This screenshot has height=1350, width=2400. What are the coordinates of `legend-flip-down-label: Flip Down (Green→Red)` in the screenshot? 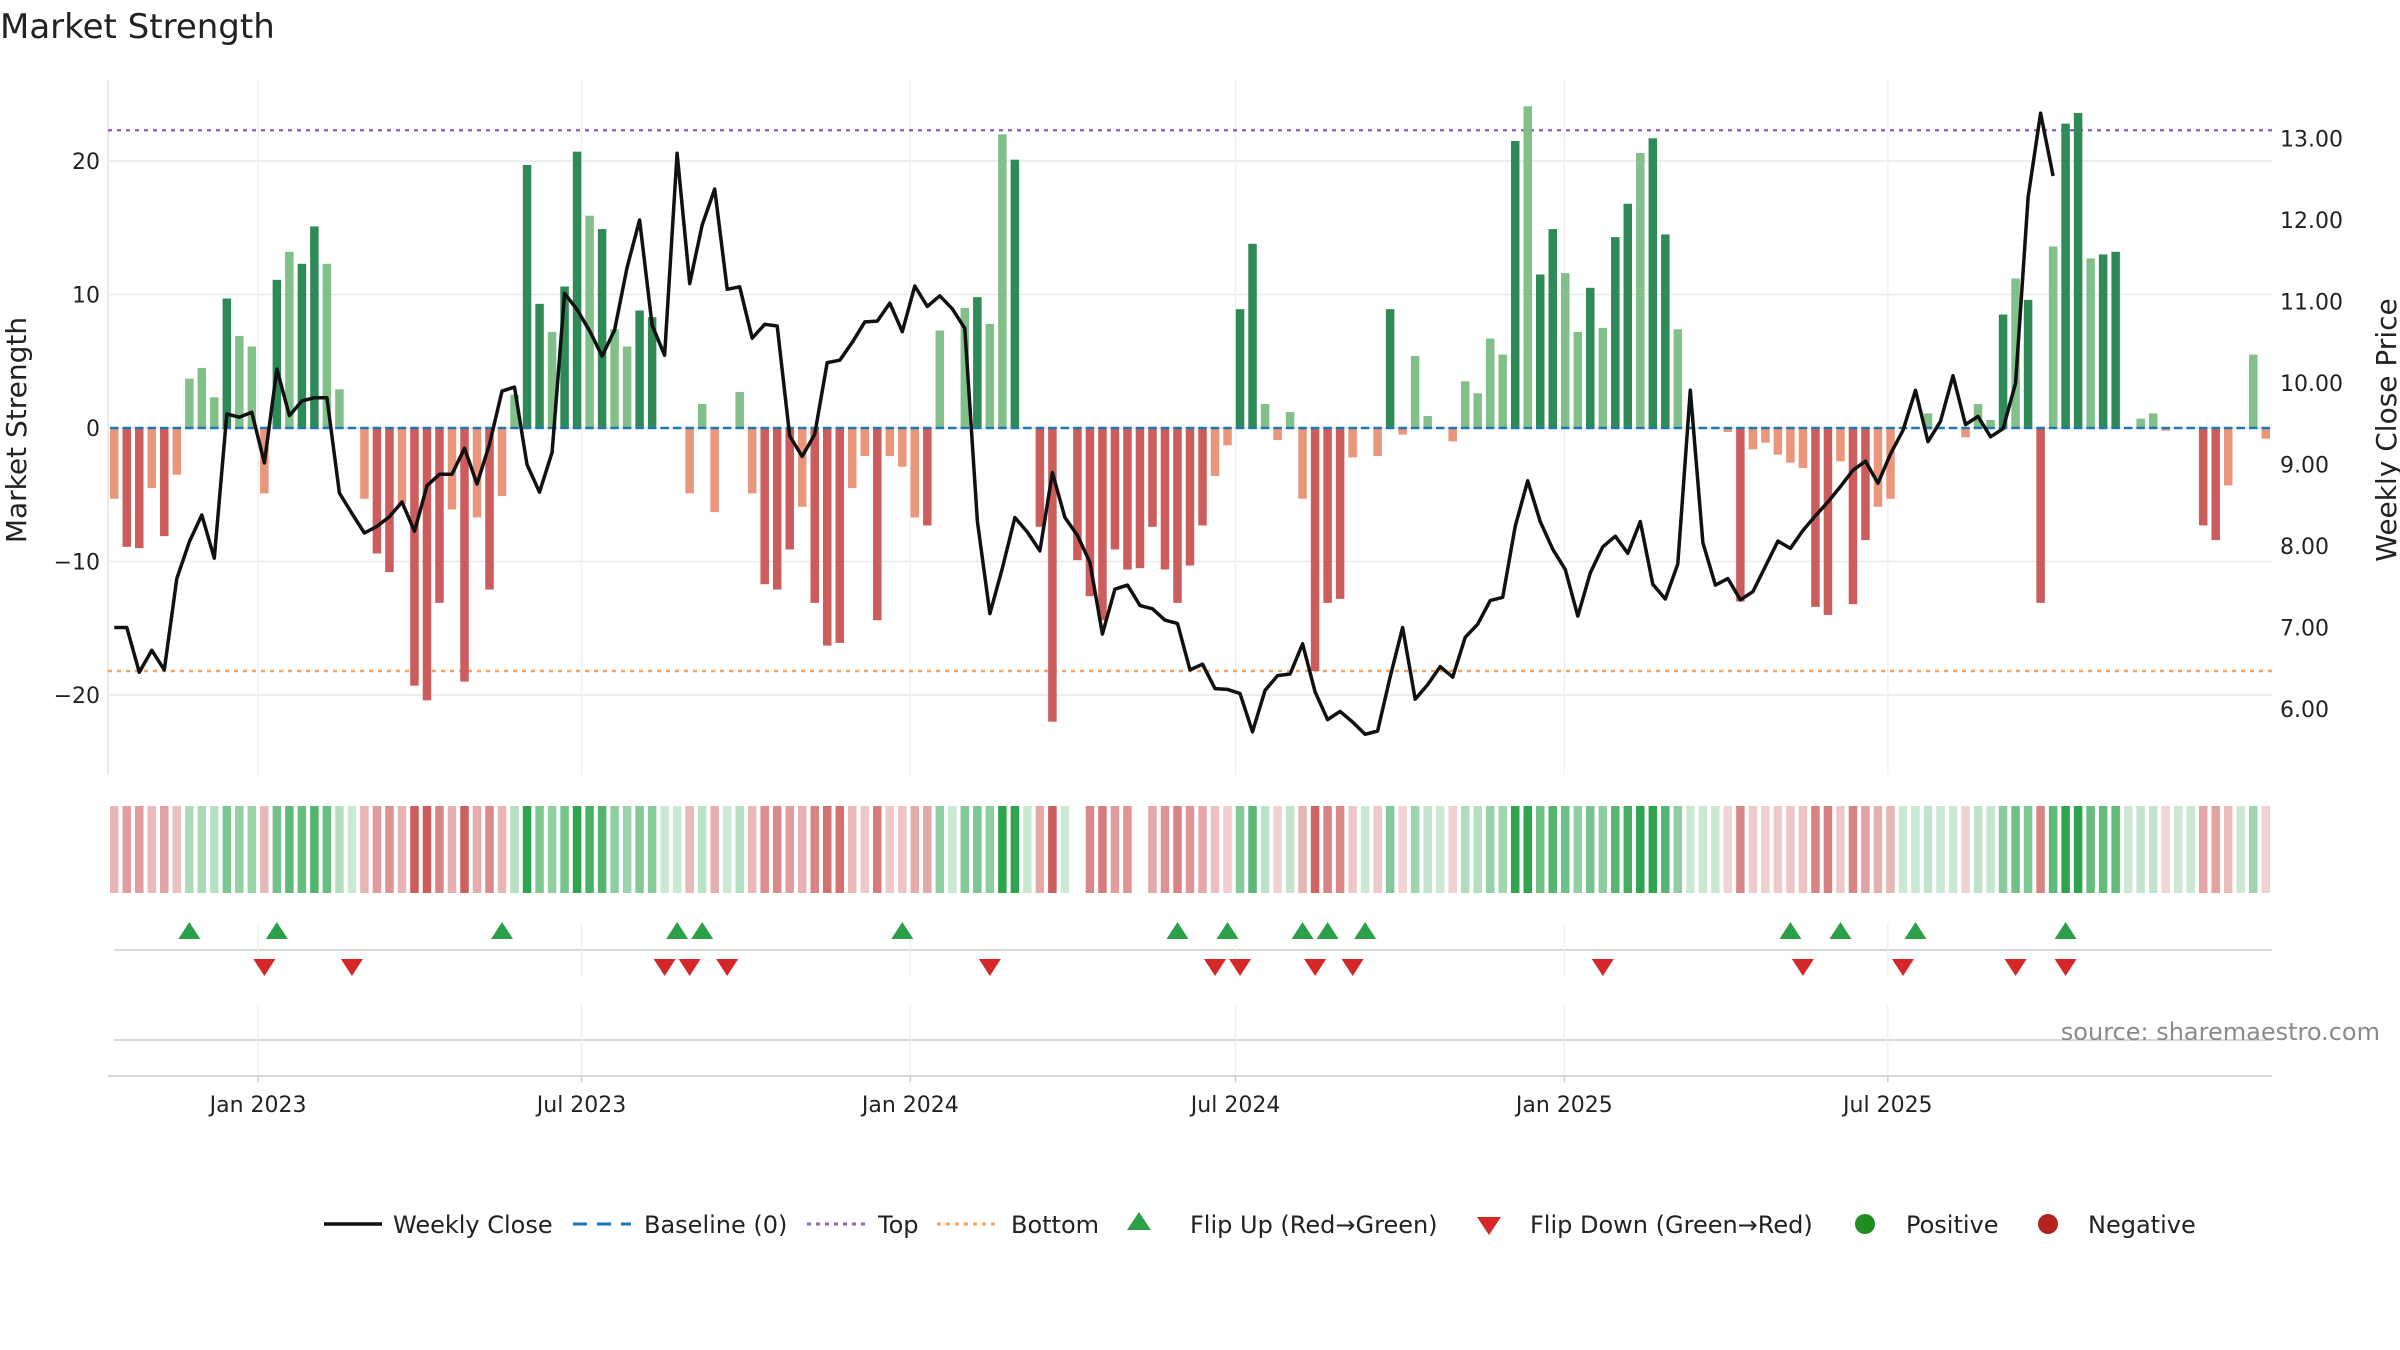 It's located at (1671, 1225).